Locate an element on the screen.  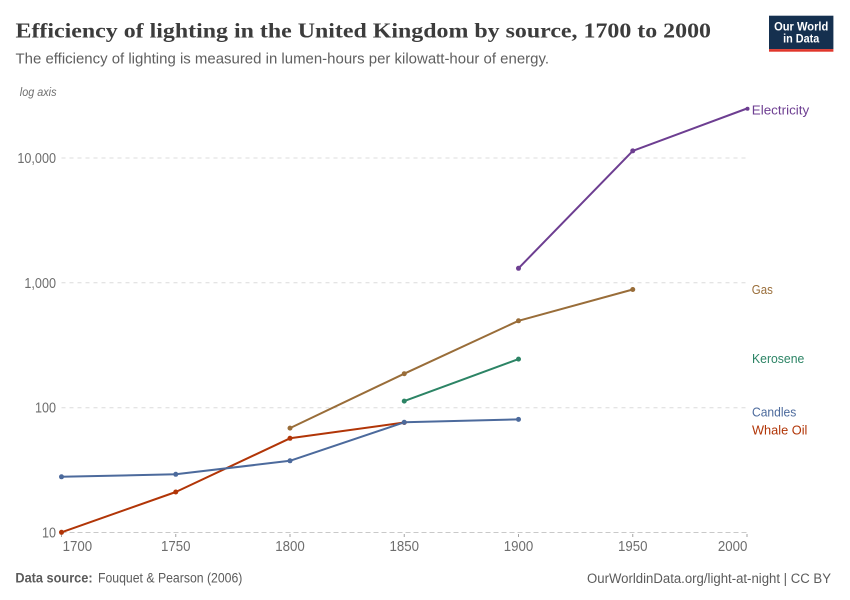
svg-text: 1800 is located at coordinates (290, 547).